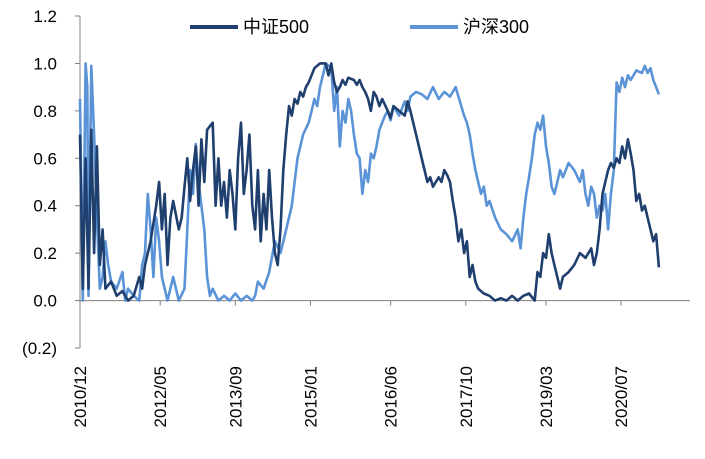 The width and height of the screenshot is (705, 459). What do you see at coordinates (45, 253) in the screenshot?
I see `y-tick-label: 0.2` at bounding box center [45, 253].